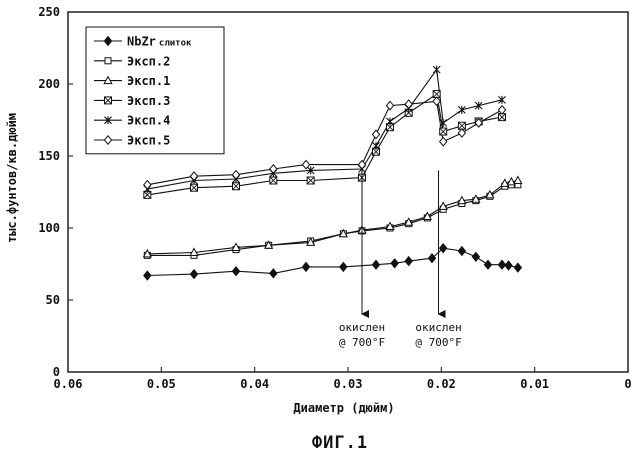 This screenshot has height=455, width=640. Describe the element at coordinates (53, 300) in the screenshot. I see `y-tick-label: 50` at that location.